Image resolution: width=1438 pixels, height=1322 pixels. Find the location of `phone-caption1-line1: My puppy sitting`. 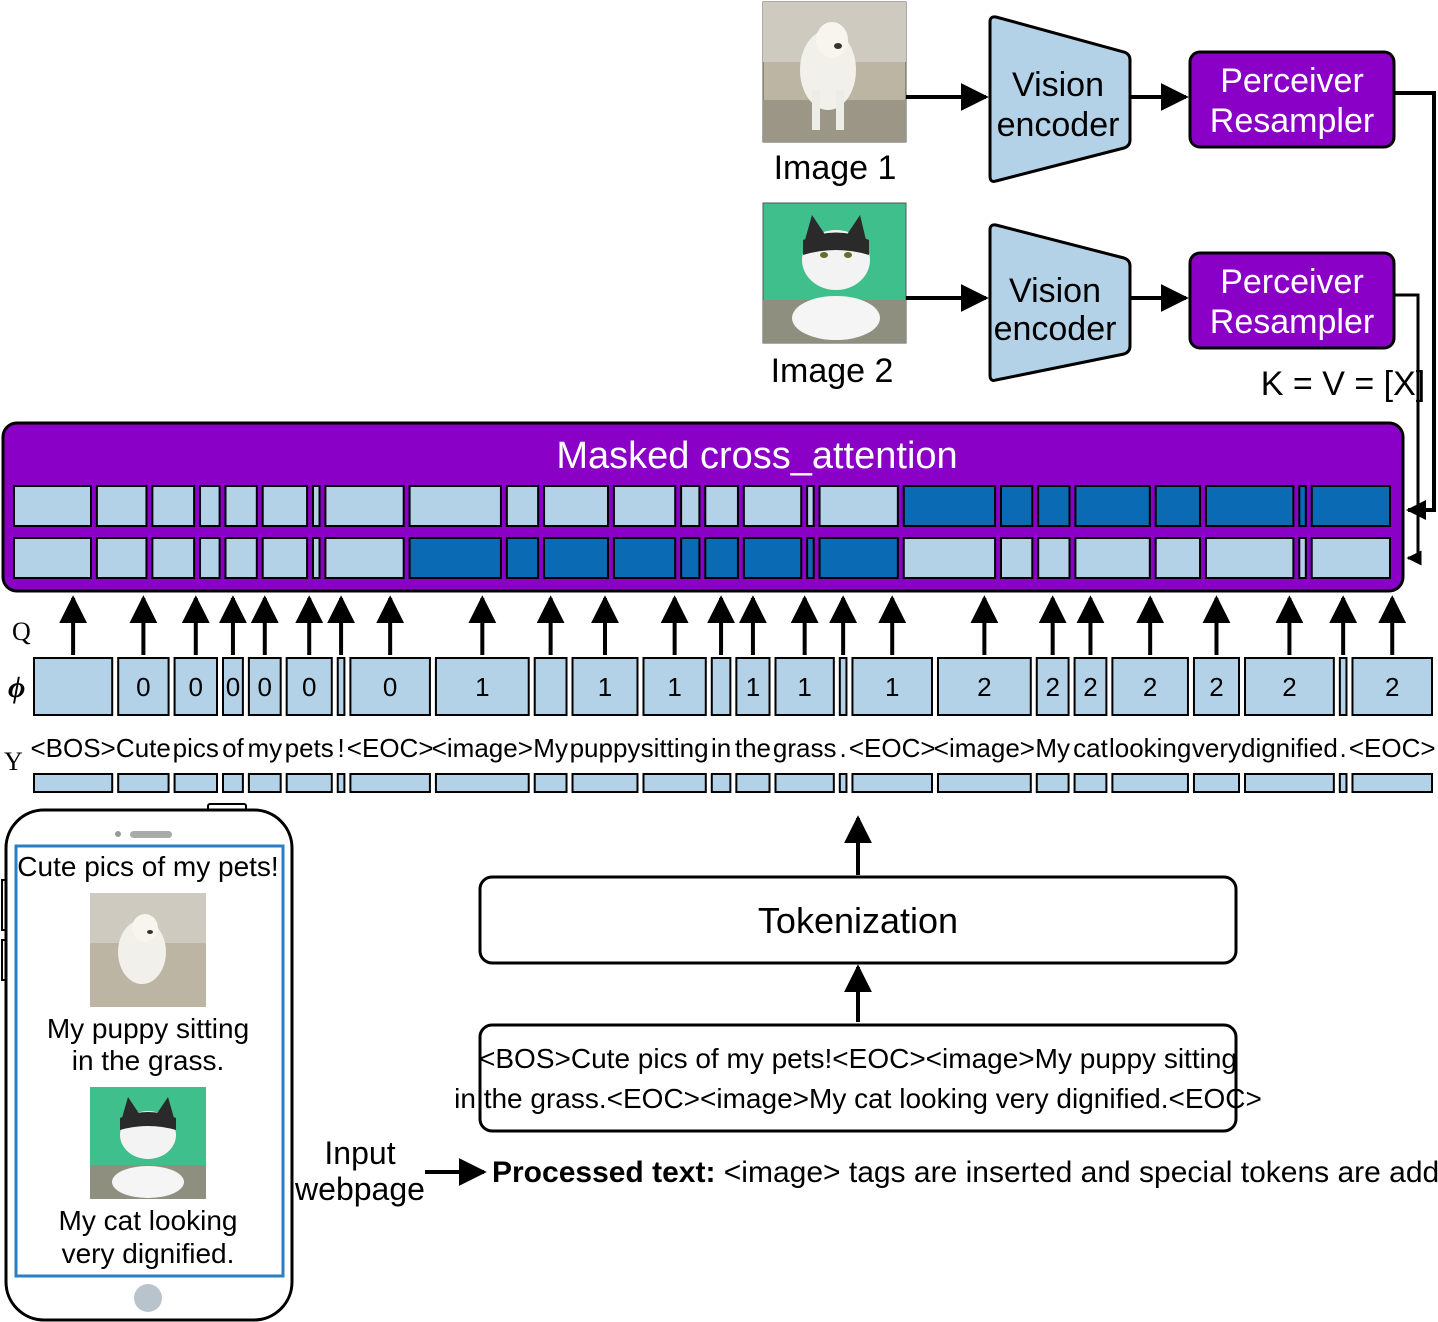

phone-caption1-line1: My puppy sitting is located at coordinates (148, 1028).